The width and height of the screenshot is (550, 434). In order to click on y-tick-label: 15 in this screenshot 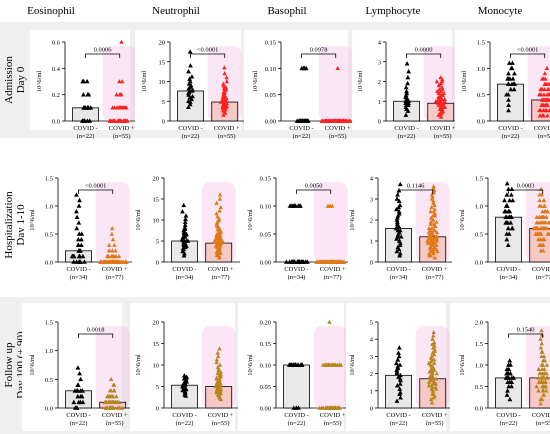, I will do `click(156, 344)`.